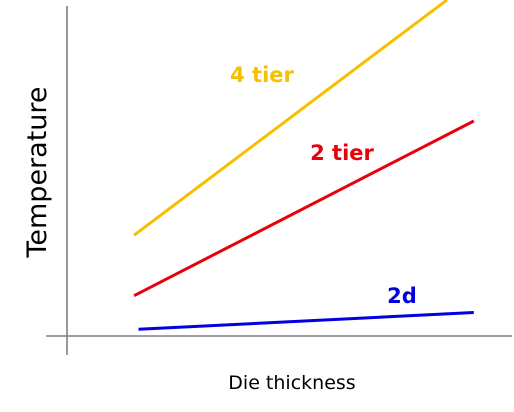 The width and height of the screenshot is (514, 412). What do you see at coordinates (291, 383) in the screenshot?
I see `x-axis-title: Die thickness` at bounding box center [291, 383].